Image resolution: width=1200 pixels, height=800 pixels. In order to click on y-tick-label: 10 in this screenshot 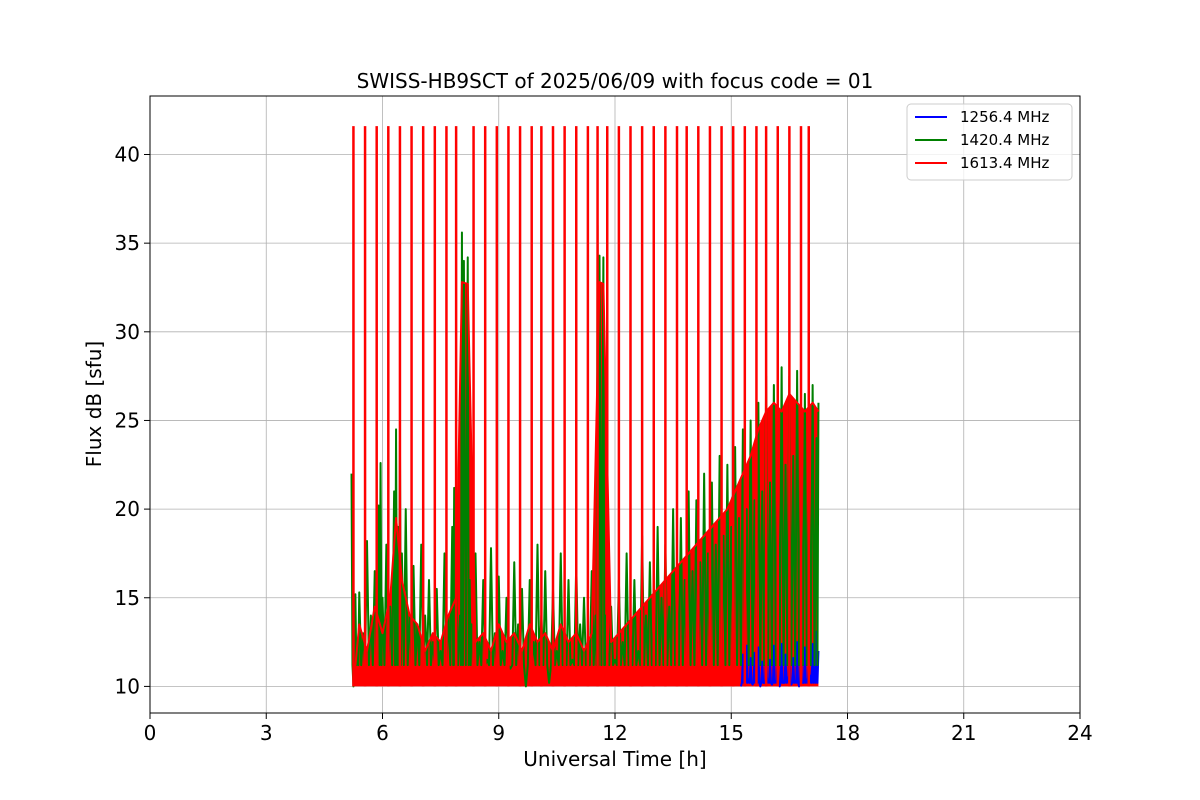, I will do `click(127, 686)`.